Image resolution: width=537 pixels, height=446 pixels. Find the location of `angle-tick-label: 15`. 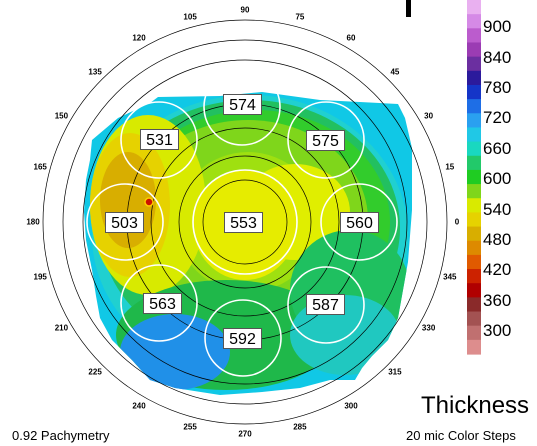

angle-tick-label: 15 is located at coordinates (450, 167).